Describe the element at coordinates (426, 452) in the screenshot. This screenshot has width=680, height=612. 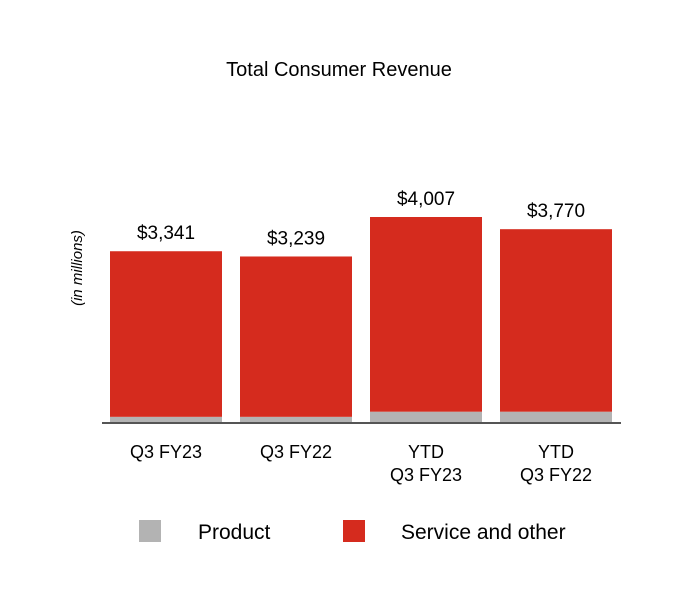
I see `category-label-3-line-1: YTD` at that location.